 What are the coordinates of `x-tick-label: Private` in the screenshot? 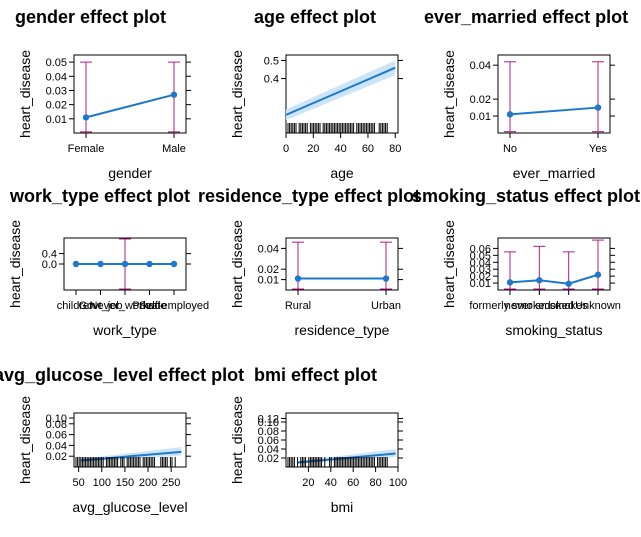 It's located at (149, 306).